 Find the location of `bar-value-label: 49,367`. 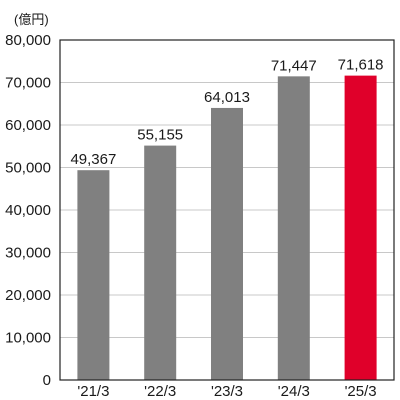

bar-value-label: 49,367 is located at coordinates (93, 159).